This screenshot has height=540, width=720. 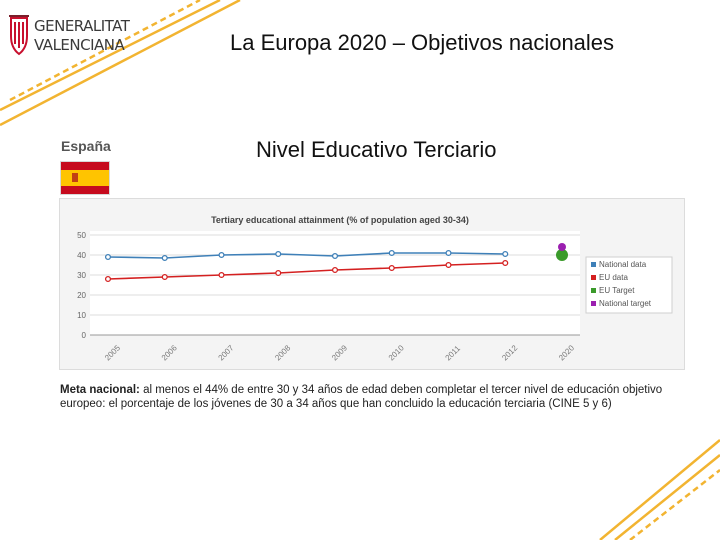 I want to click on plot-area, so click(x=335, y=283).